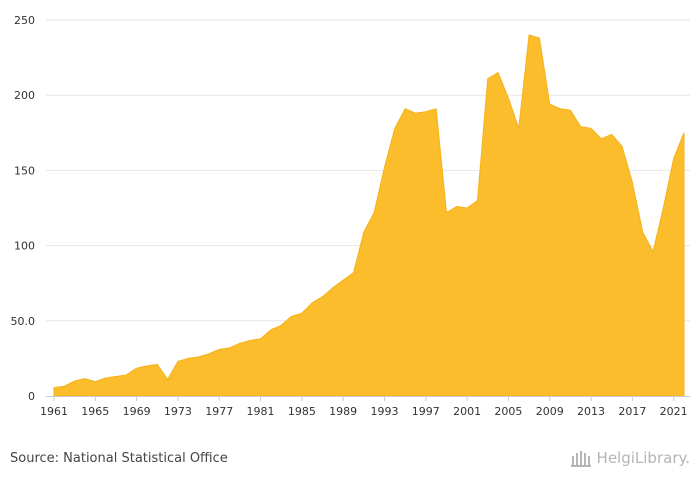 The width and height of the screenshot is (700, 483). I want to click on x-tick-label: 2021, so click(674, 411).